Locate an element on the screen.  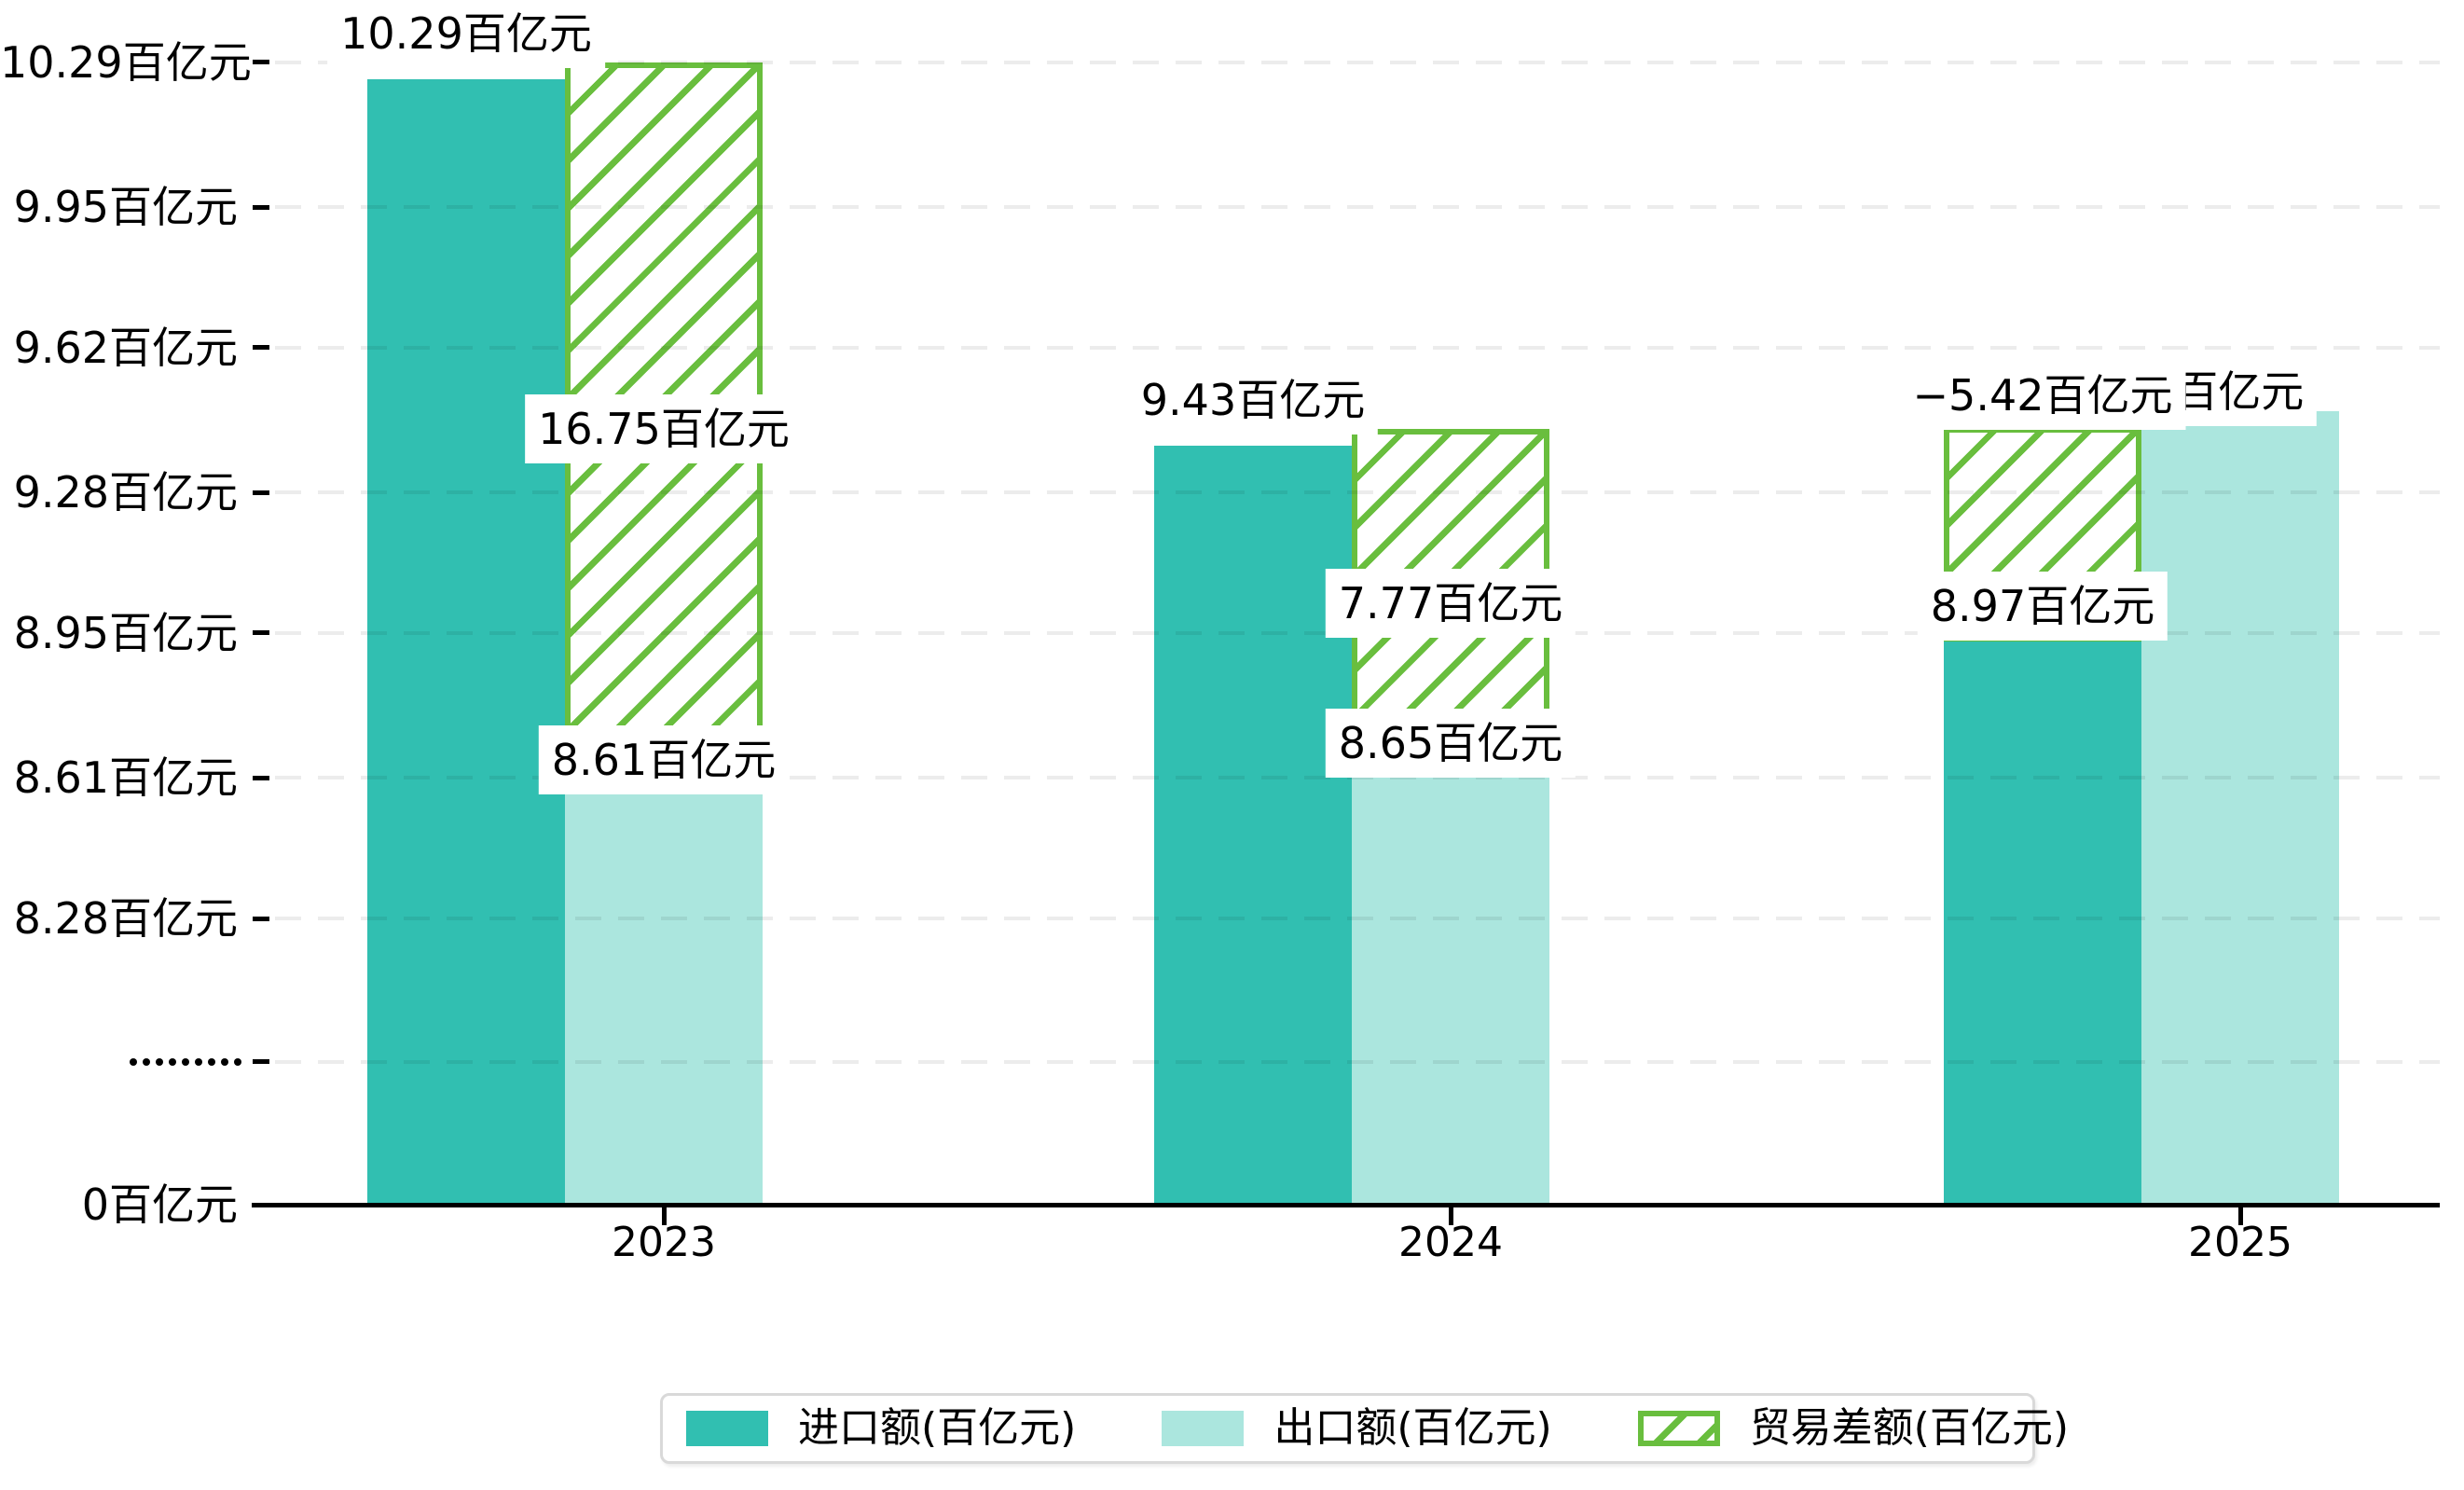
y-tick-label-5: 8.61百亿元 is located at coordinates (126, 778).